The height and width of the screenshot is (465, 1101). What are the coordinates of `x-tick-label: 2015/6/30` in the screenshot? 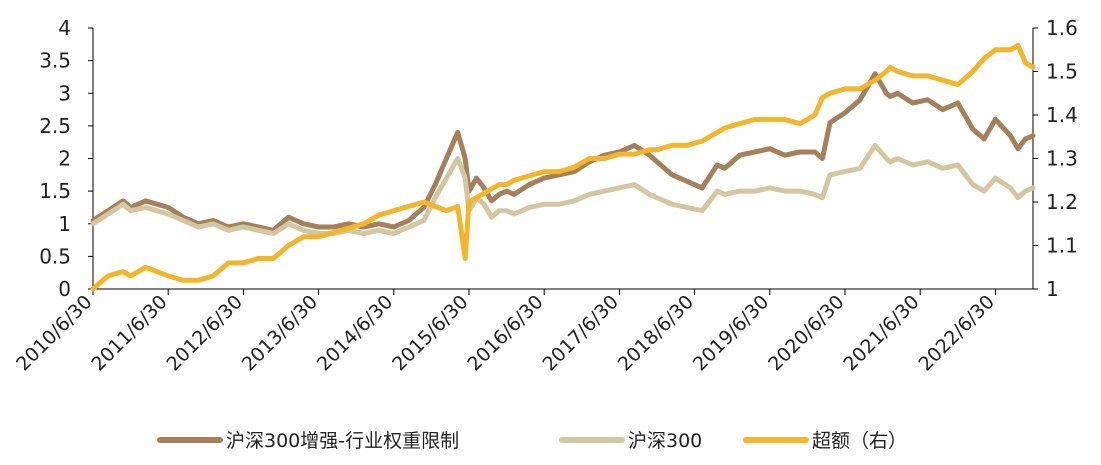 It's located at (430, 333).